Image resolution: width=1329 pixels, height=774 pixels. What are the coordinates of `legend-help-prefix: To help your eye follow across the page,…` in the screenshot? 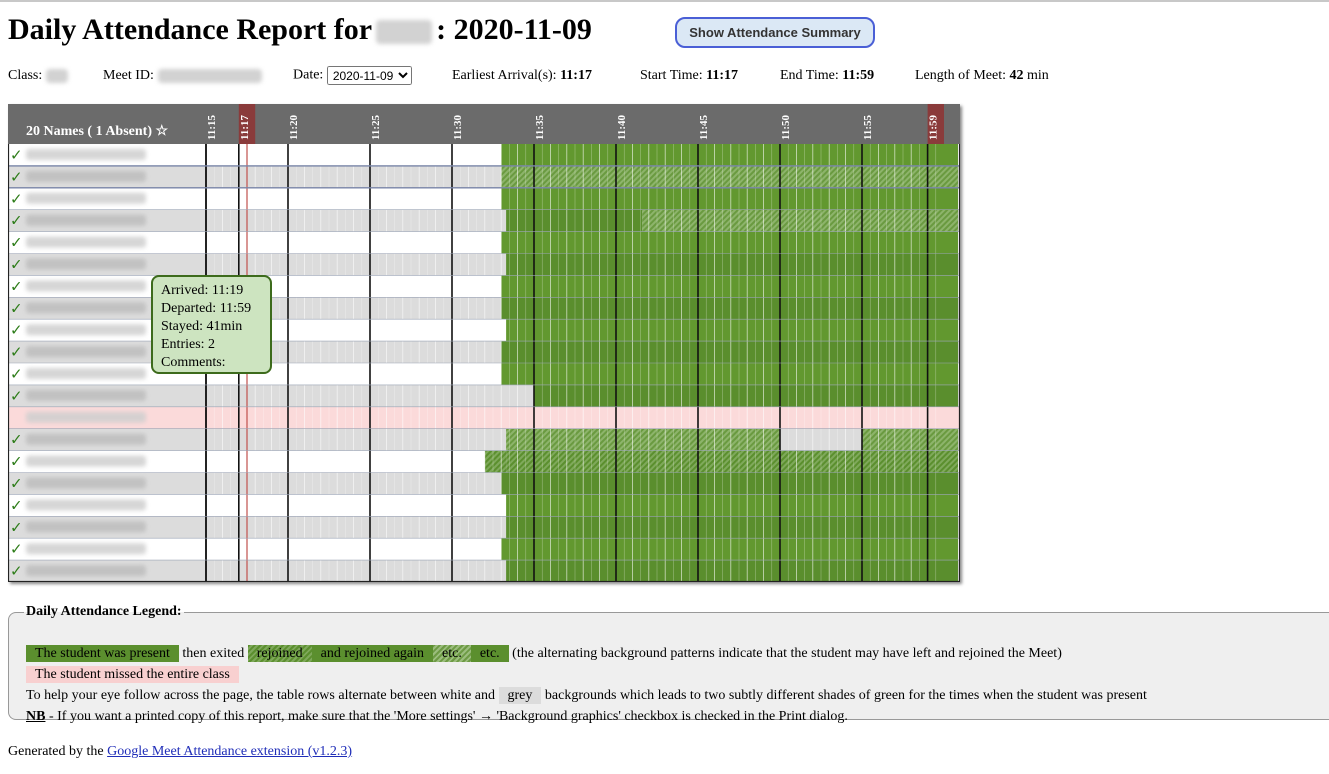 It's located at (261, 695).